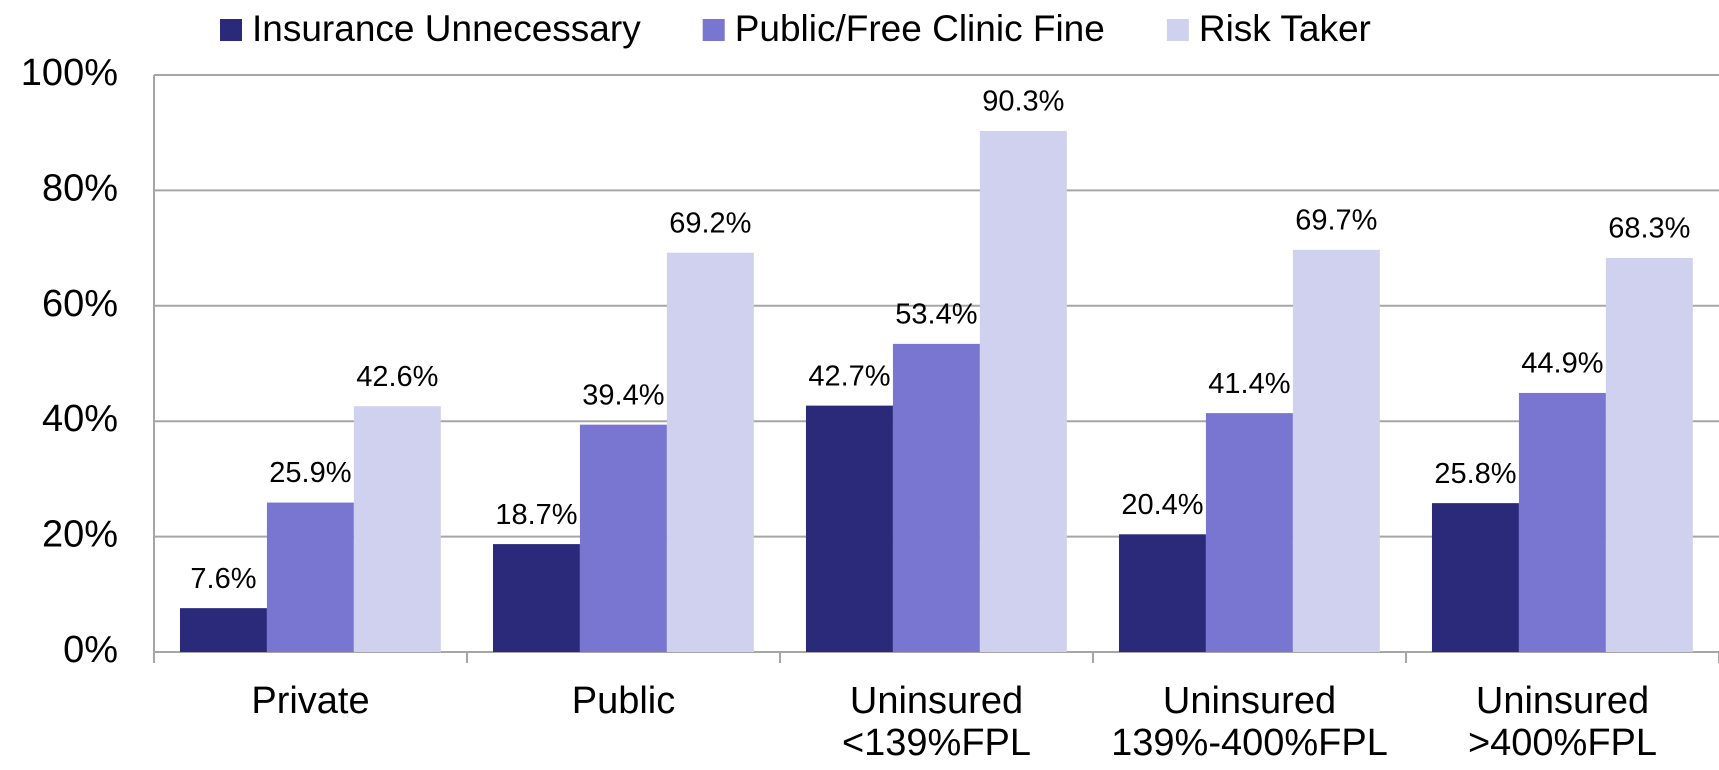 This screenshot has width=1719, height=770. Describe the element at coordinates (1562, 722) in the screenshot. I see `x-tick-label: Uninsured >400%FPL` at that location.